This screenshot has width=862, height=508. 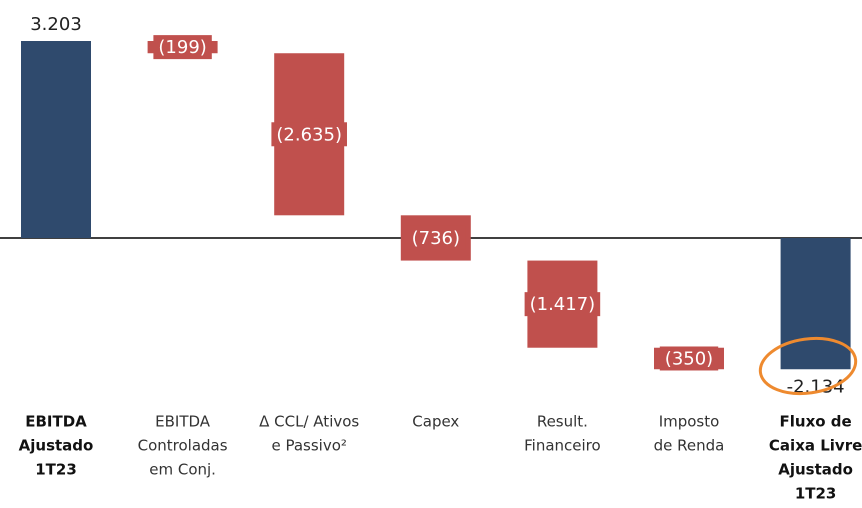 I want to click on value-label: (350), so click(x=689, y=358).